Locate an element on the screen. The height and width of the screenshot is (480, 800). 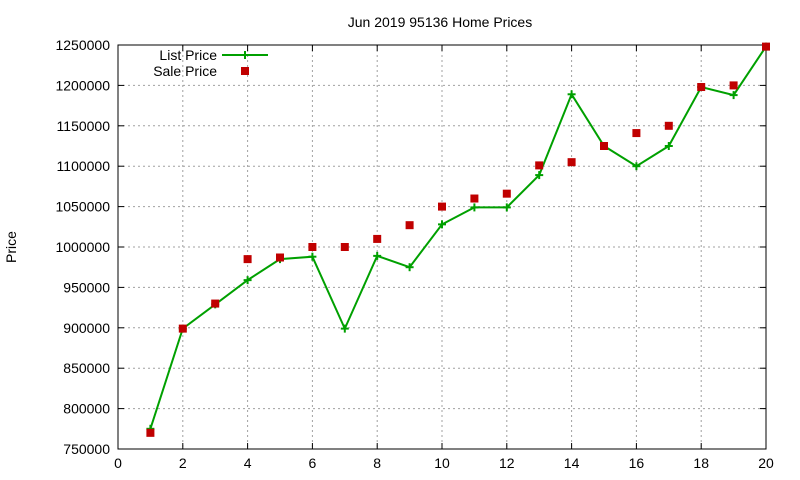
y-axis-label: Price is located at coordinates (11, 247).